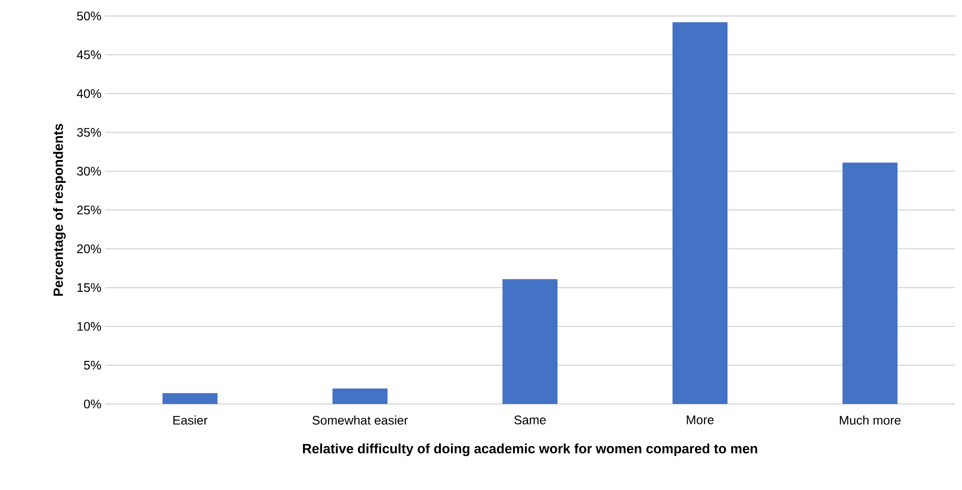  Describe the element at coordinates (89, 249) in the screenshot. I see `y-tick-label: 20%` at that location.